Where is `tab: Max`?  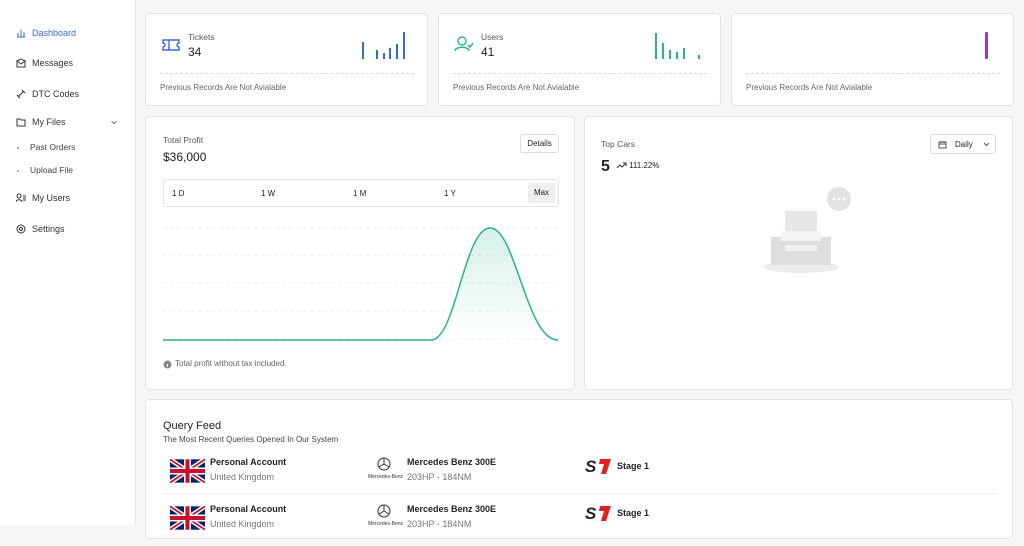 tab: Max is located at coordinates (541, 193).